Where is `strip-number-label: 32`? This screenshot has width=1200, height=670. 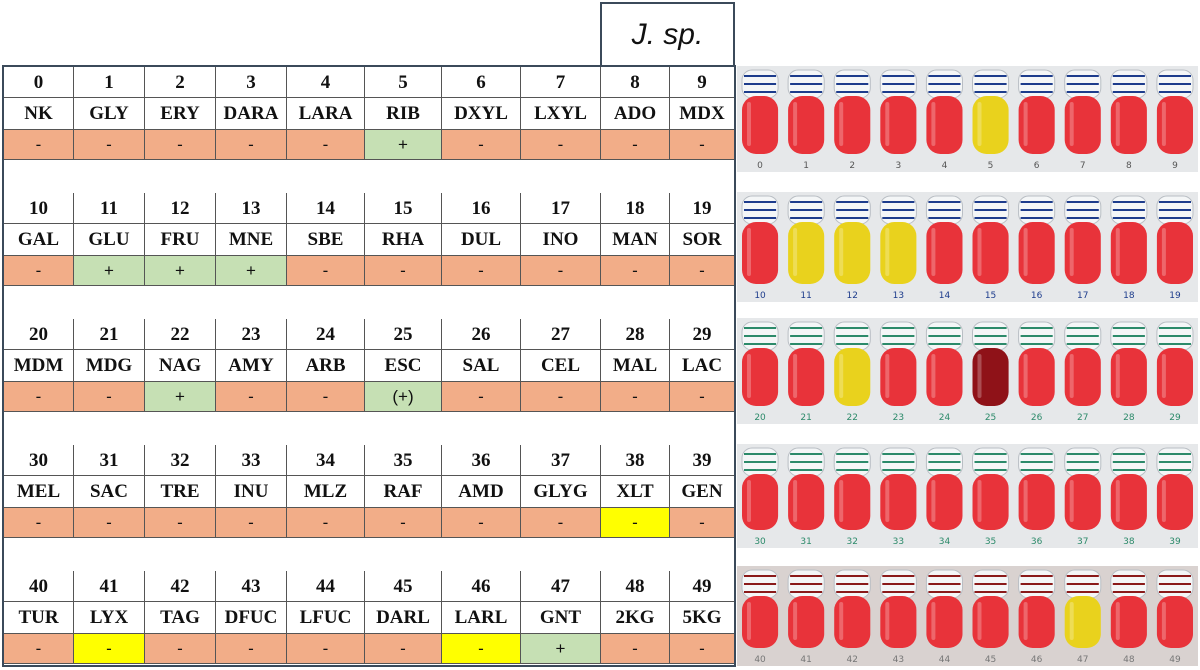 strip-number-label: 32 is located at coordinates (852, 542).